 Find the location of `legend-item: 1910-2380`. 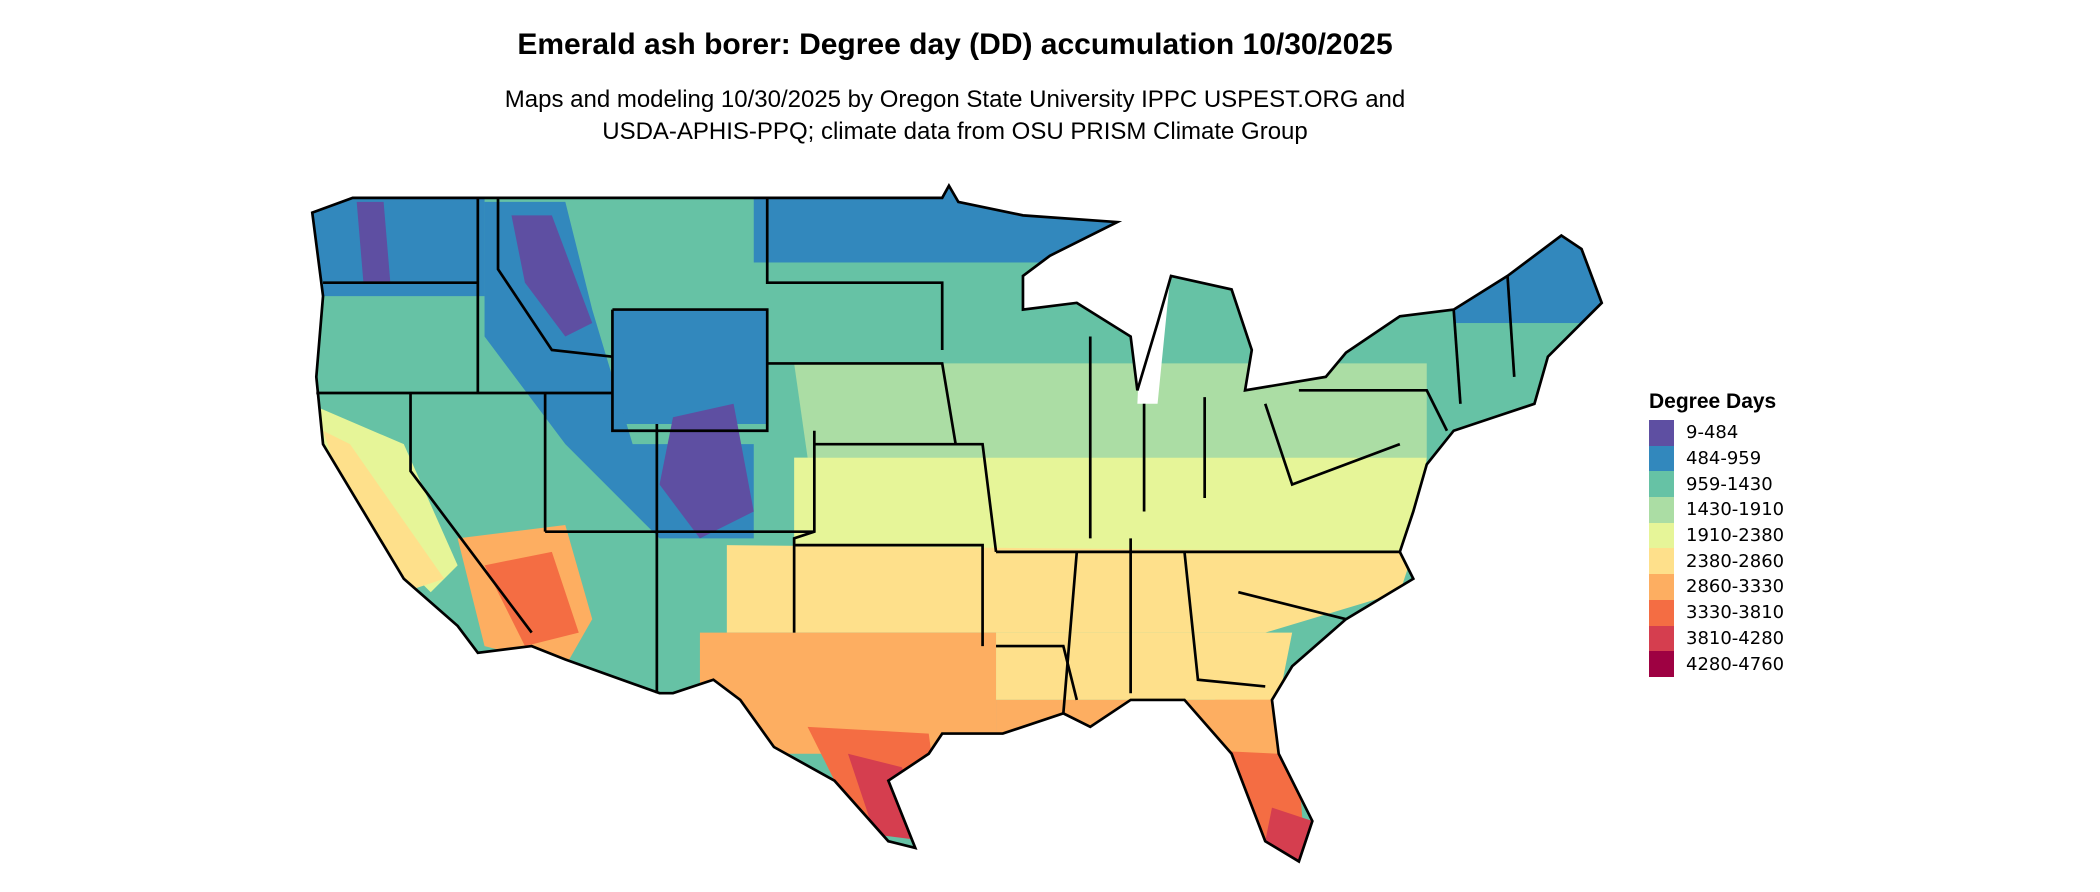

legend-item: 1910-2380 is located at coordinates (1717, 535).